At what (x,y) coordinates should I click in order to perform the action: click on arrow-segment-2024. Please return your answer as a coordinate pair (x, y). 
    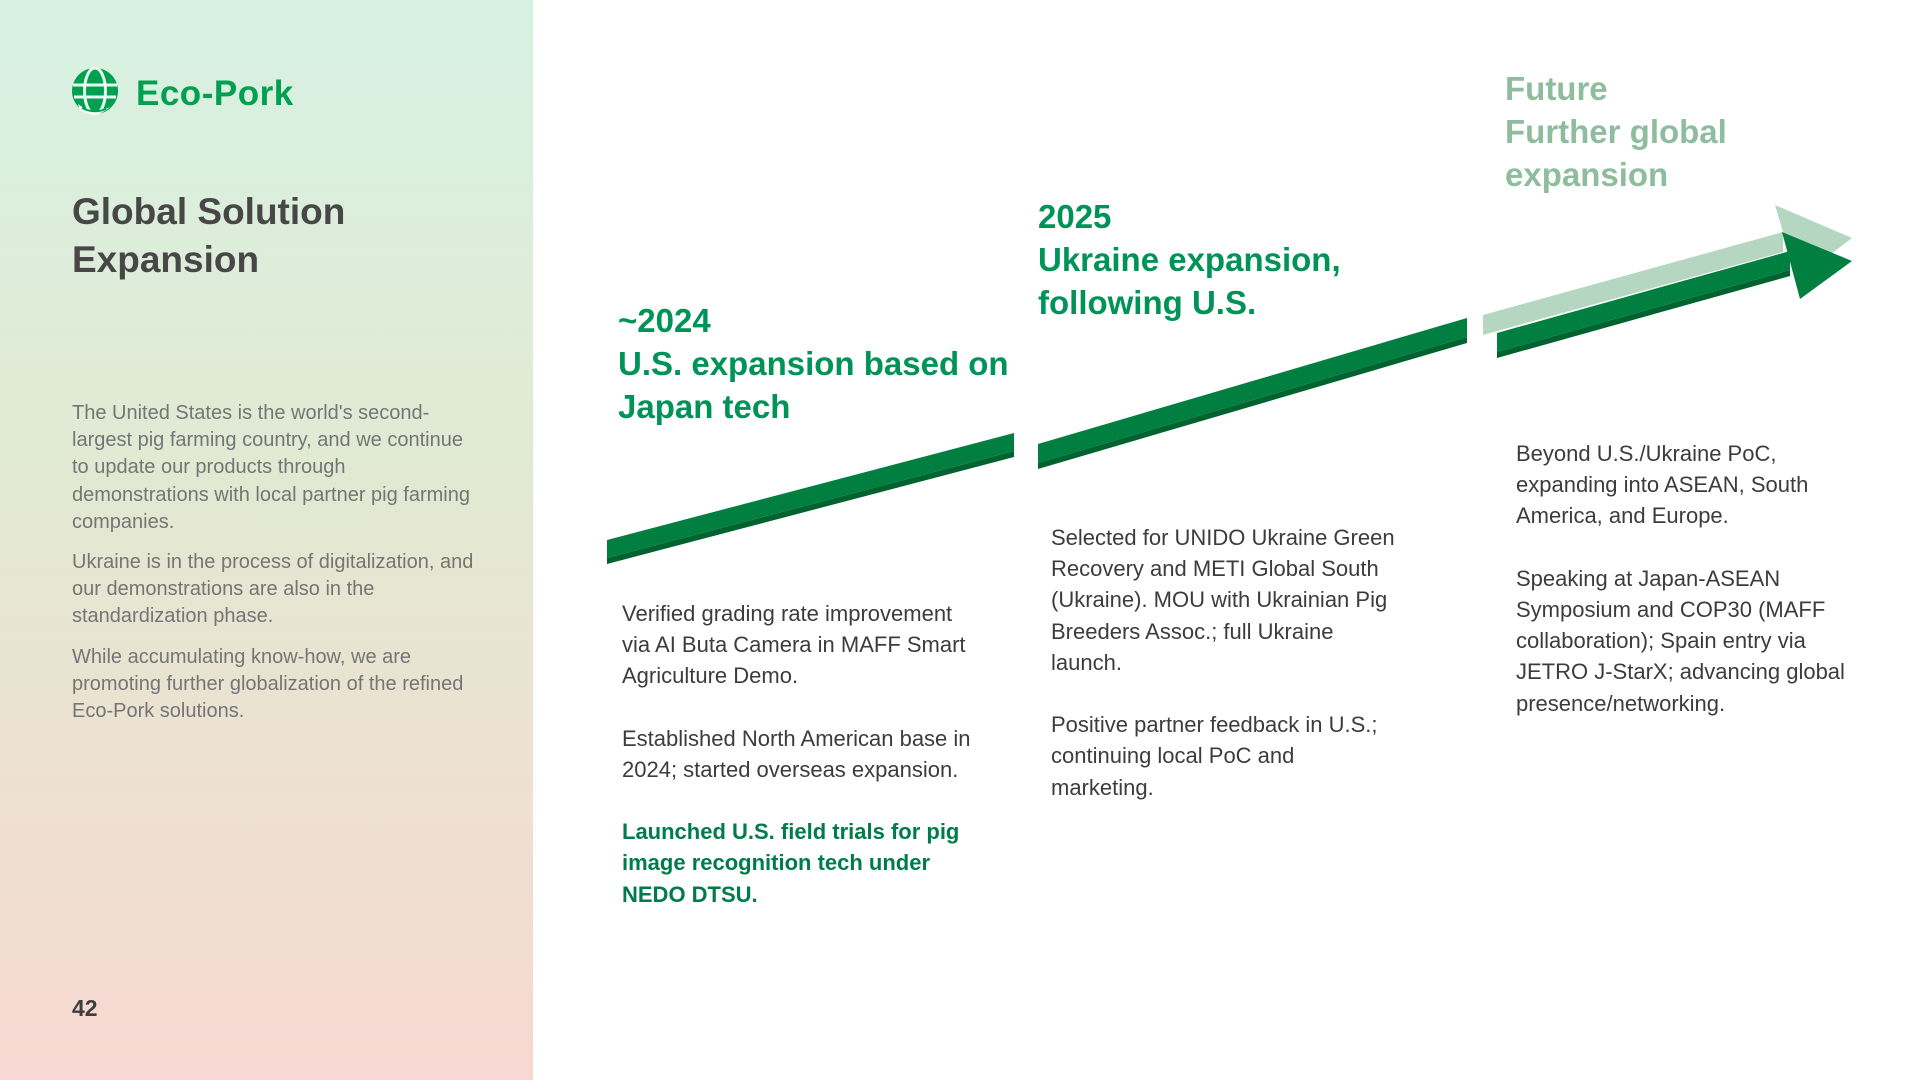
    Looking at the image, I should click on (810, 495).